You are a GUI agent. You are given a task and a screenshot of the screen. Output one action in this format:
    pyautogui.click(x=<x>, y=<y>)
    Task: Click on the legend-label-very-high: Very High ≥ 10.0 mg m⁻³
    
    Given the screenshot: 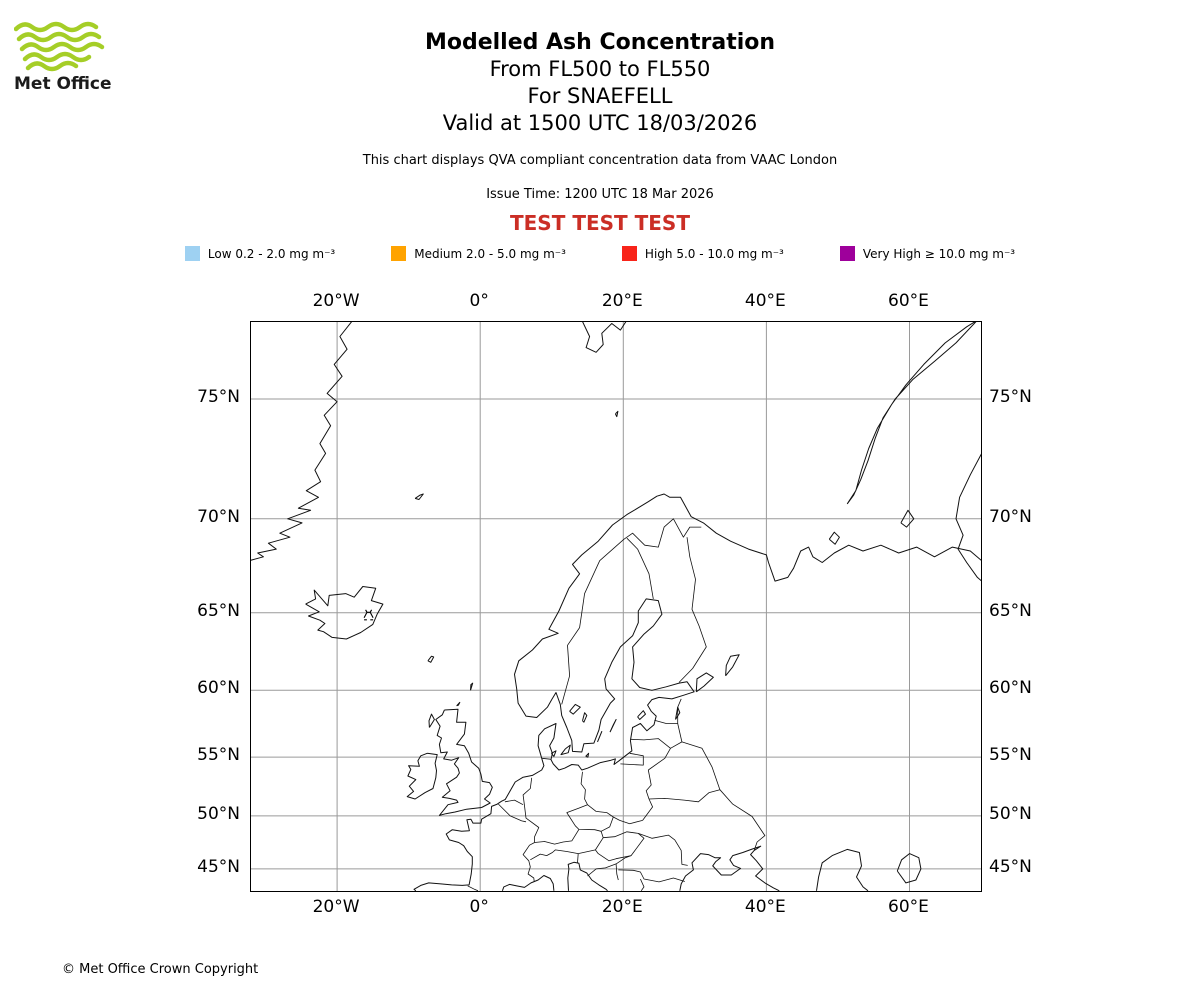 What is the action you would take?
    pyautogui.click(x=939, y=253)
    